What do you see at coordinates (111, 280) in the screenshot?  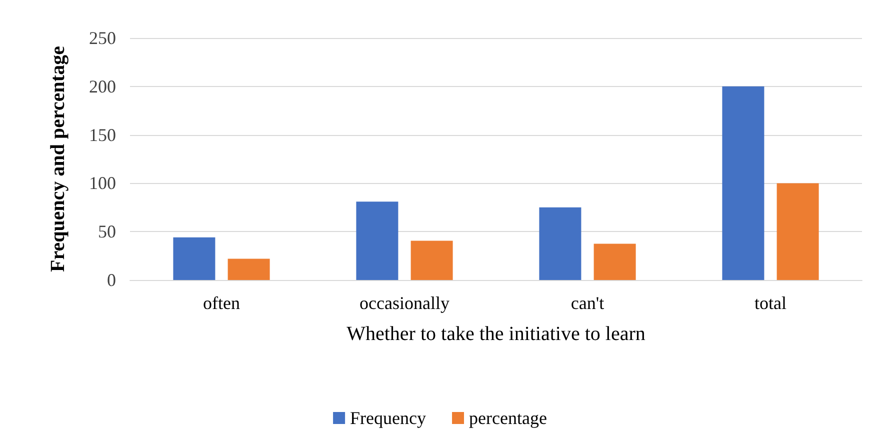 I see `y-tick-label: 0` at bounding box center [111, 280].